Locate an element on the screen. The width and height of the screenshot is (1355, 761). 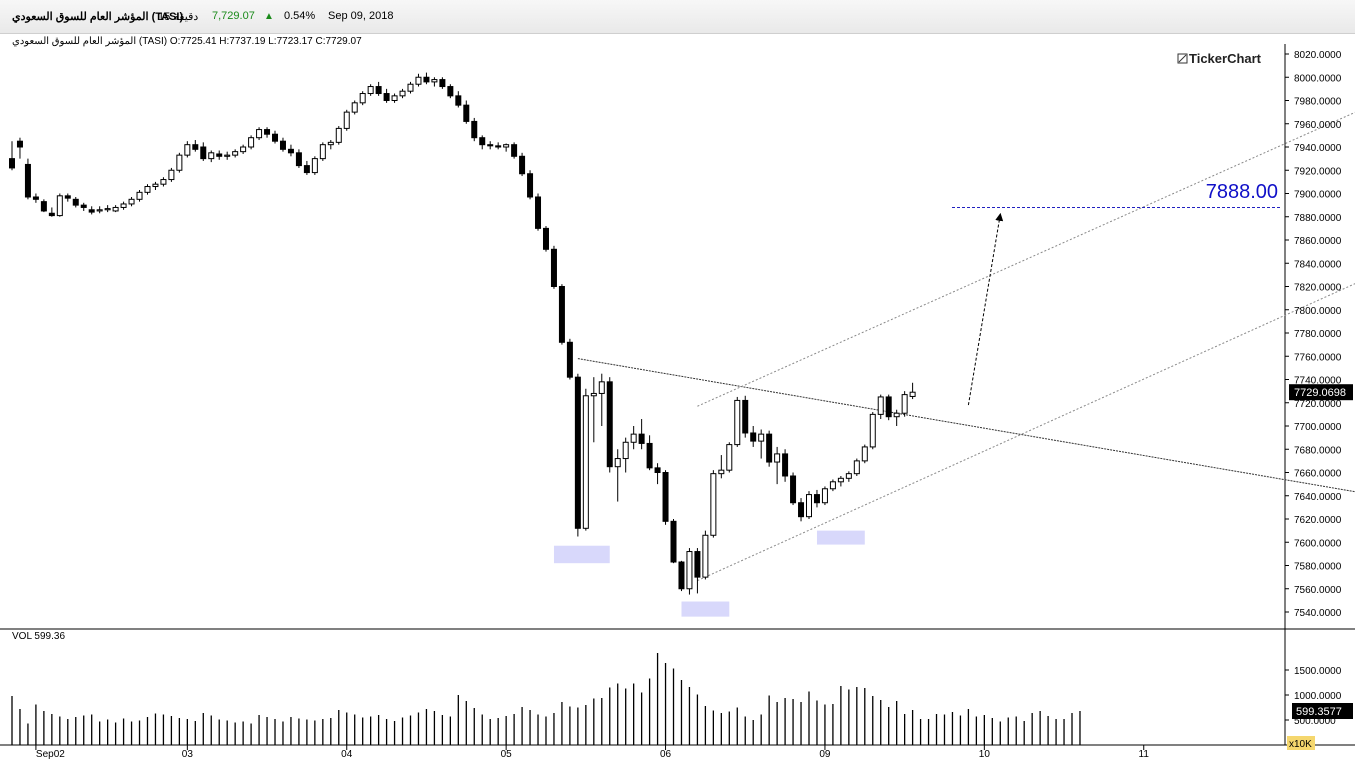
price-tick-label: 7680.0000 is located at coordinates (1318, 450).